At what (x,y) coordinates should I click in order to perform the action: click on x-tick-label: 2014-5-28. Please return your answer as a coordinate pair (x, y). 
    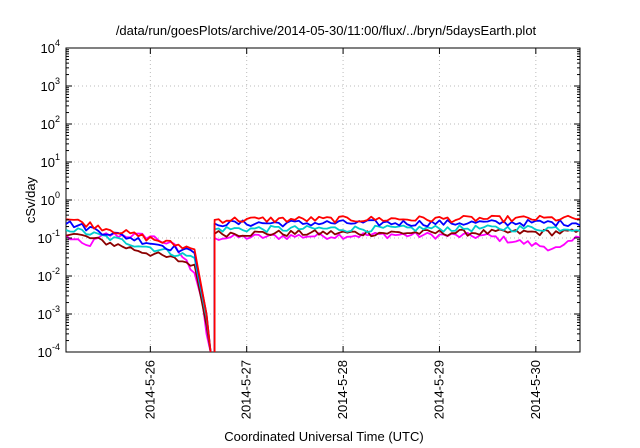
    Looking at the image, I should click on (342, 389).